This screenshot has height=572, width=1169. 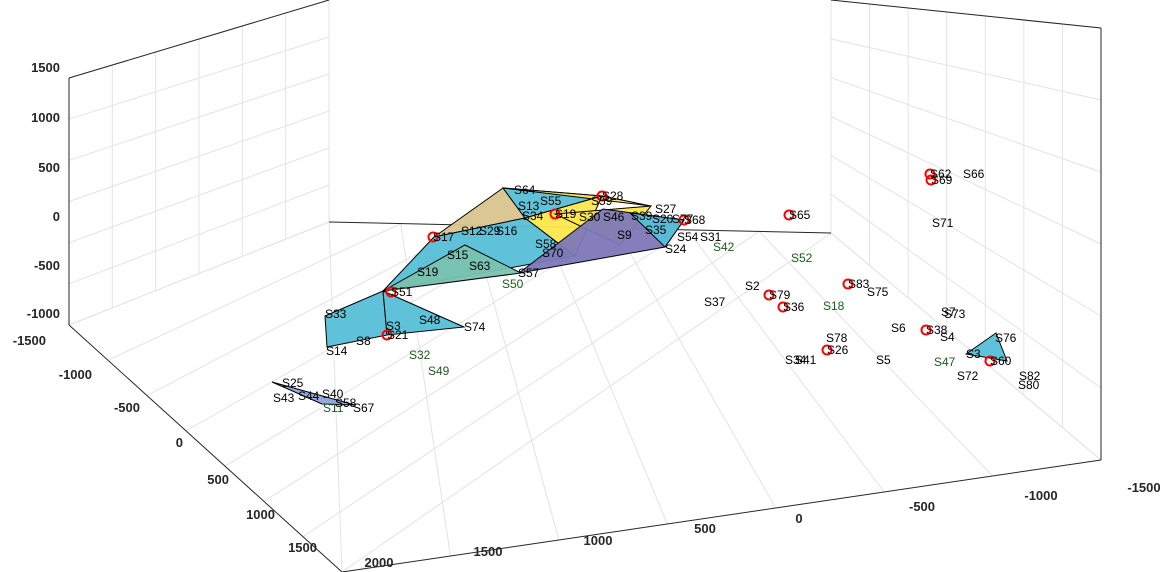 I want to click on point-label-S80: S80, so click(x=1029, y=385).